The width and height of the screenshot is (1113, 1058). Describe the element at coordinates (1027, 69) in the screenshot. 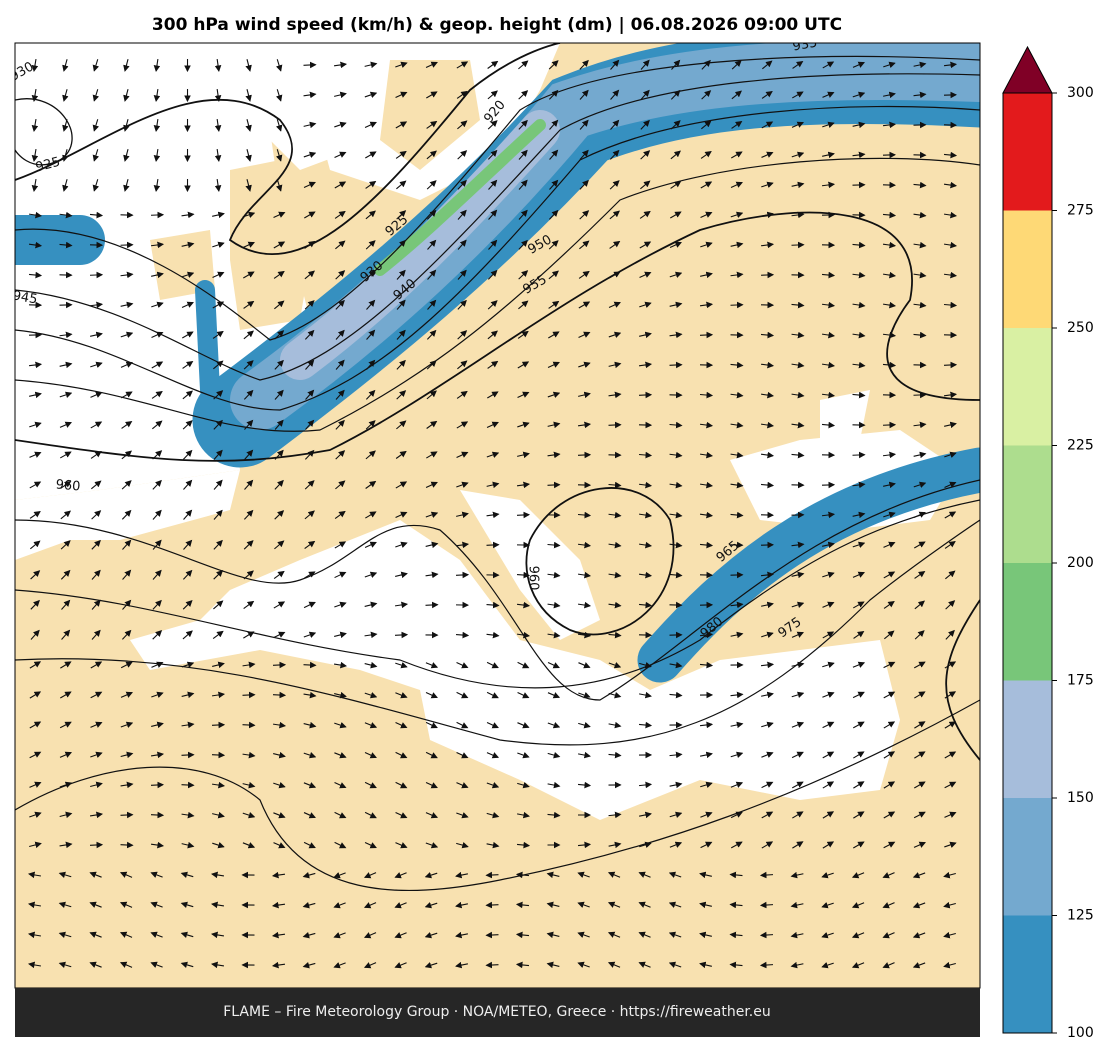

I see `colorbar-extend` at that location.